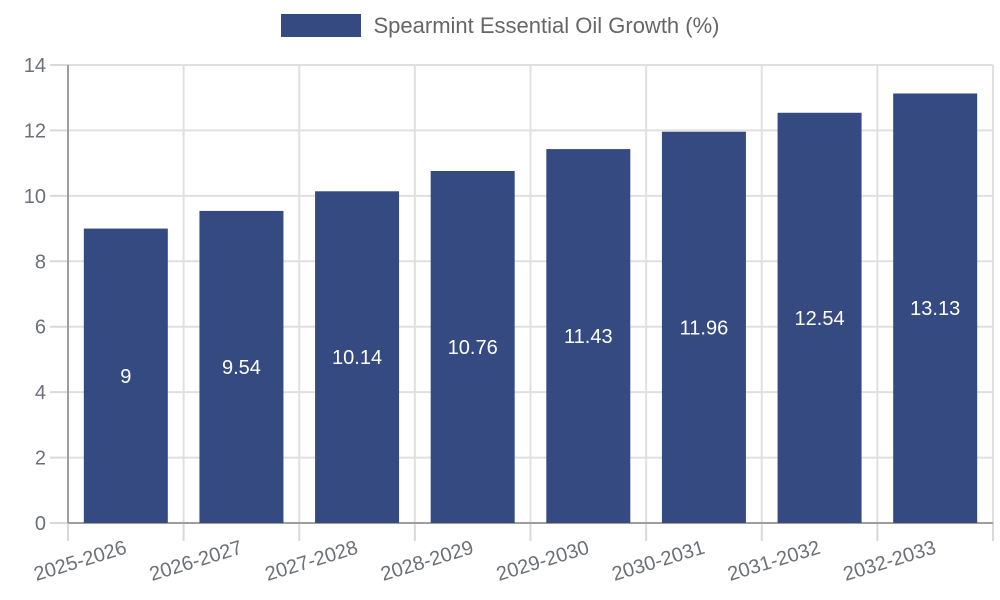 The width and height of the screenshot is (1000, 600). What do you see at coordinates (320, 25) in the screenshot?
I see `legend-swatch` at bounding box center [320, 25].